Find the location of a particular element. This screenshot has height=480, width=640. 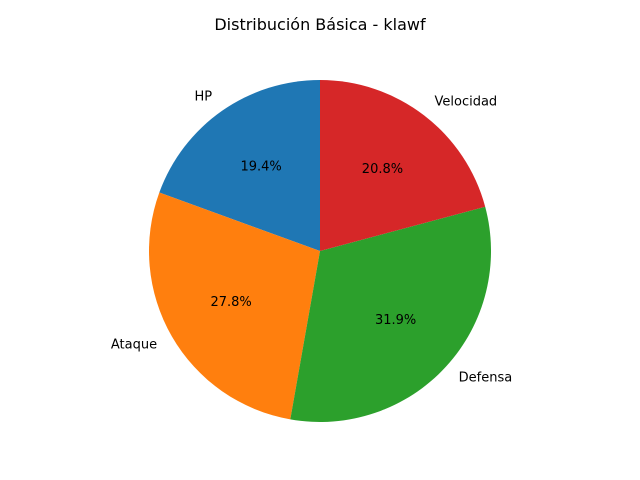

pie-slice-hp is located at coordinates (239, 165).